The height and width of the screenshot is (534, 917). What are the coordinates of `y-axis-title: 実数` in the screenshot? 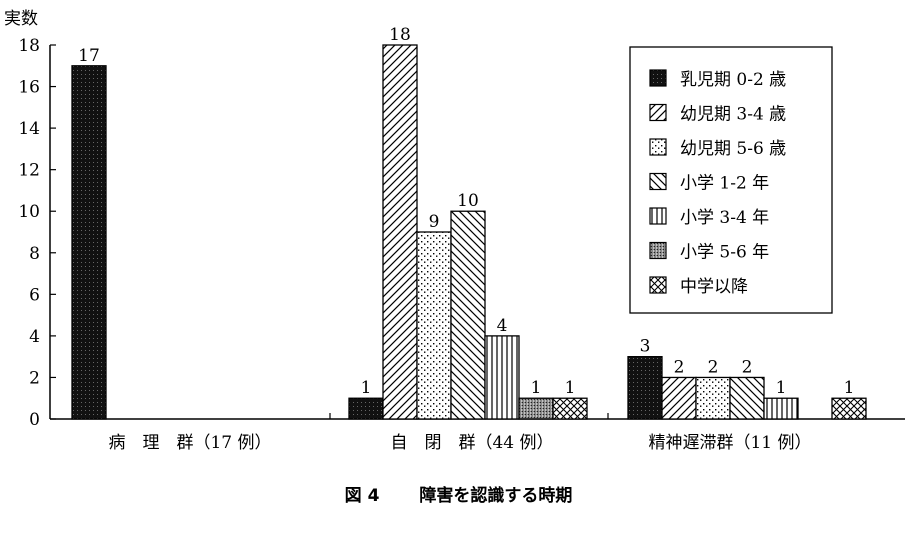 It's located at (21, 19).